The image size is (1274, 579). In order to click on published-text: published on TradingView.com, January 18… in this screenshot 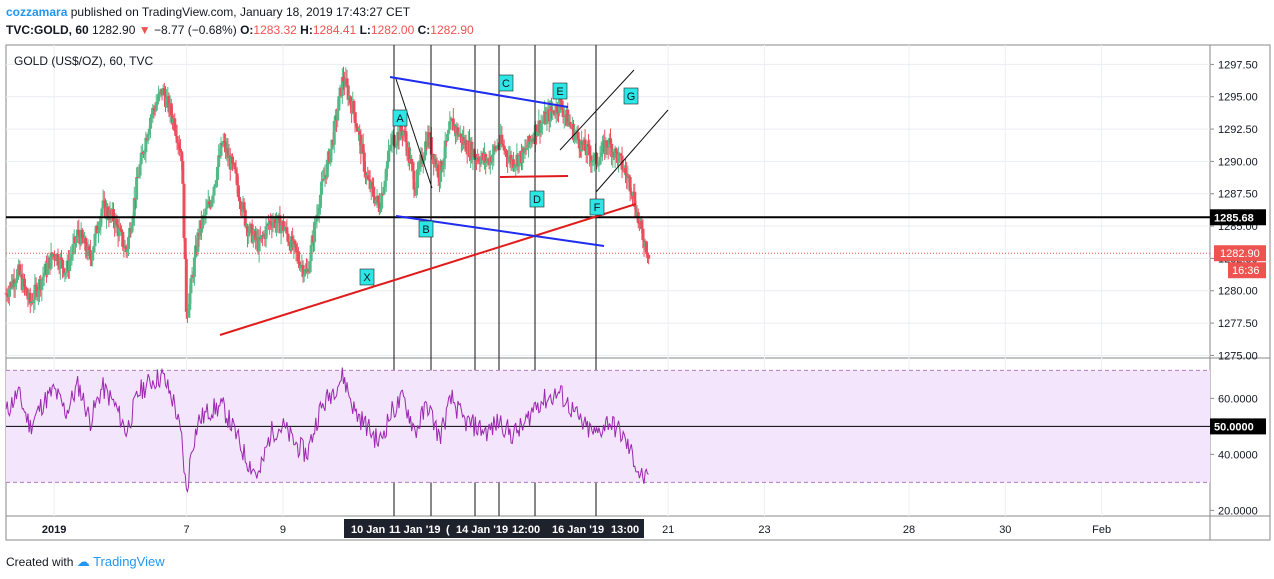, I will do `click(240, 12)`.